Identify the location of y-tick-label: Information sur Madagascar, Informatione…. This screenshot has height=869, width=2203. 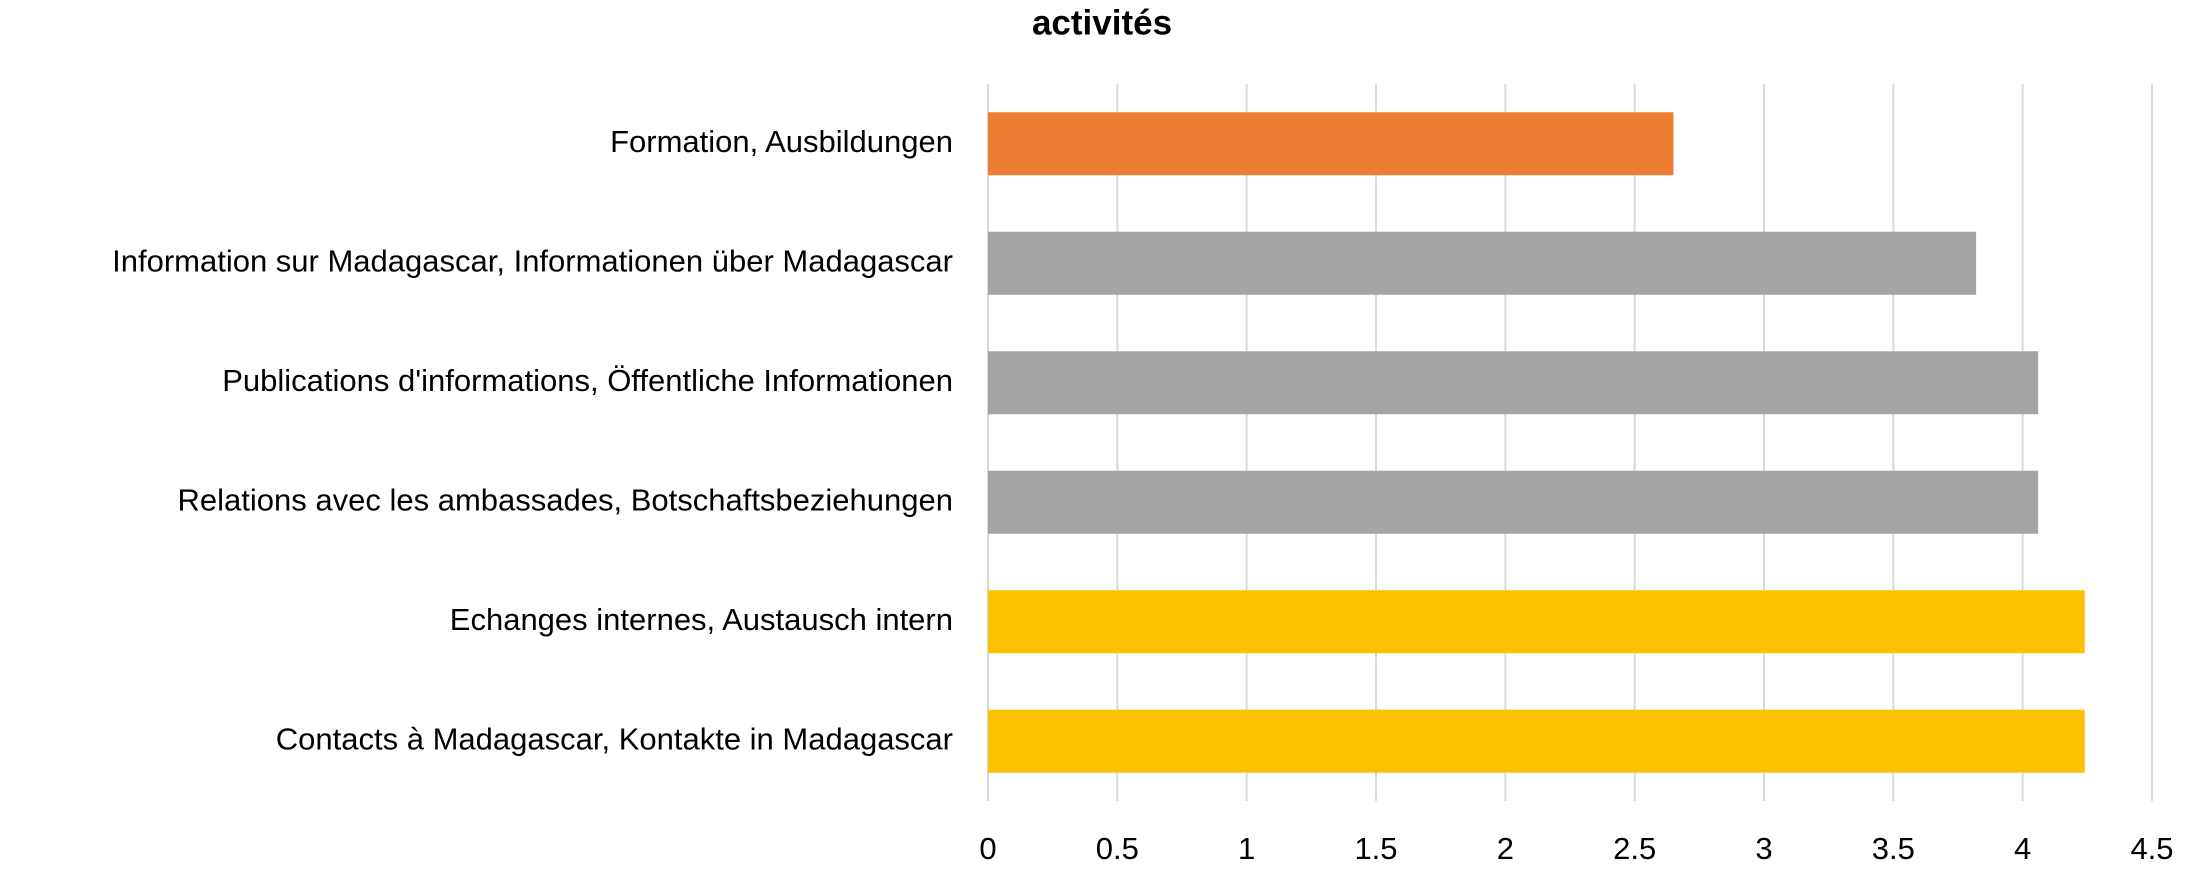
(532, 260).